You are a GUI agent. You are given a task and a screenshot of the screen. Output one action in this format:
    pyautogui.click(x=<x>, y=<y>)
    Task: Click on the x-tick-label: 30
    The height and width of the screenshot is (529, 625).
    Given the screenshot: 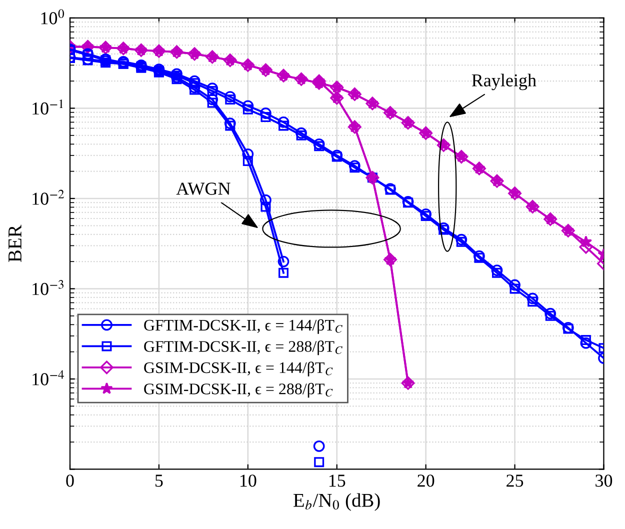 What is the action you would take?
    pyautogui.click(x=604, y=480)
    